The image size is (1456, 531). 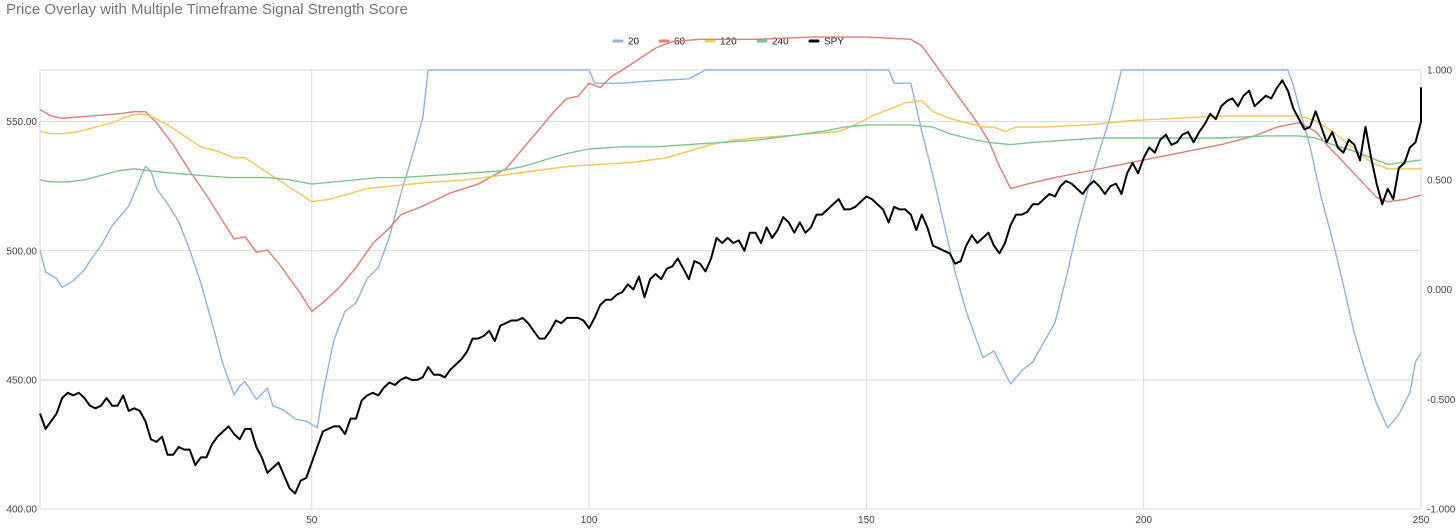 I want to click on x-tick-label: 100, so click(x=589, y=520).